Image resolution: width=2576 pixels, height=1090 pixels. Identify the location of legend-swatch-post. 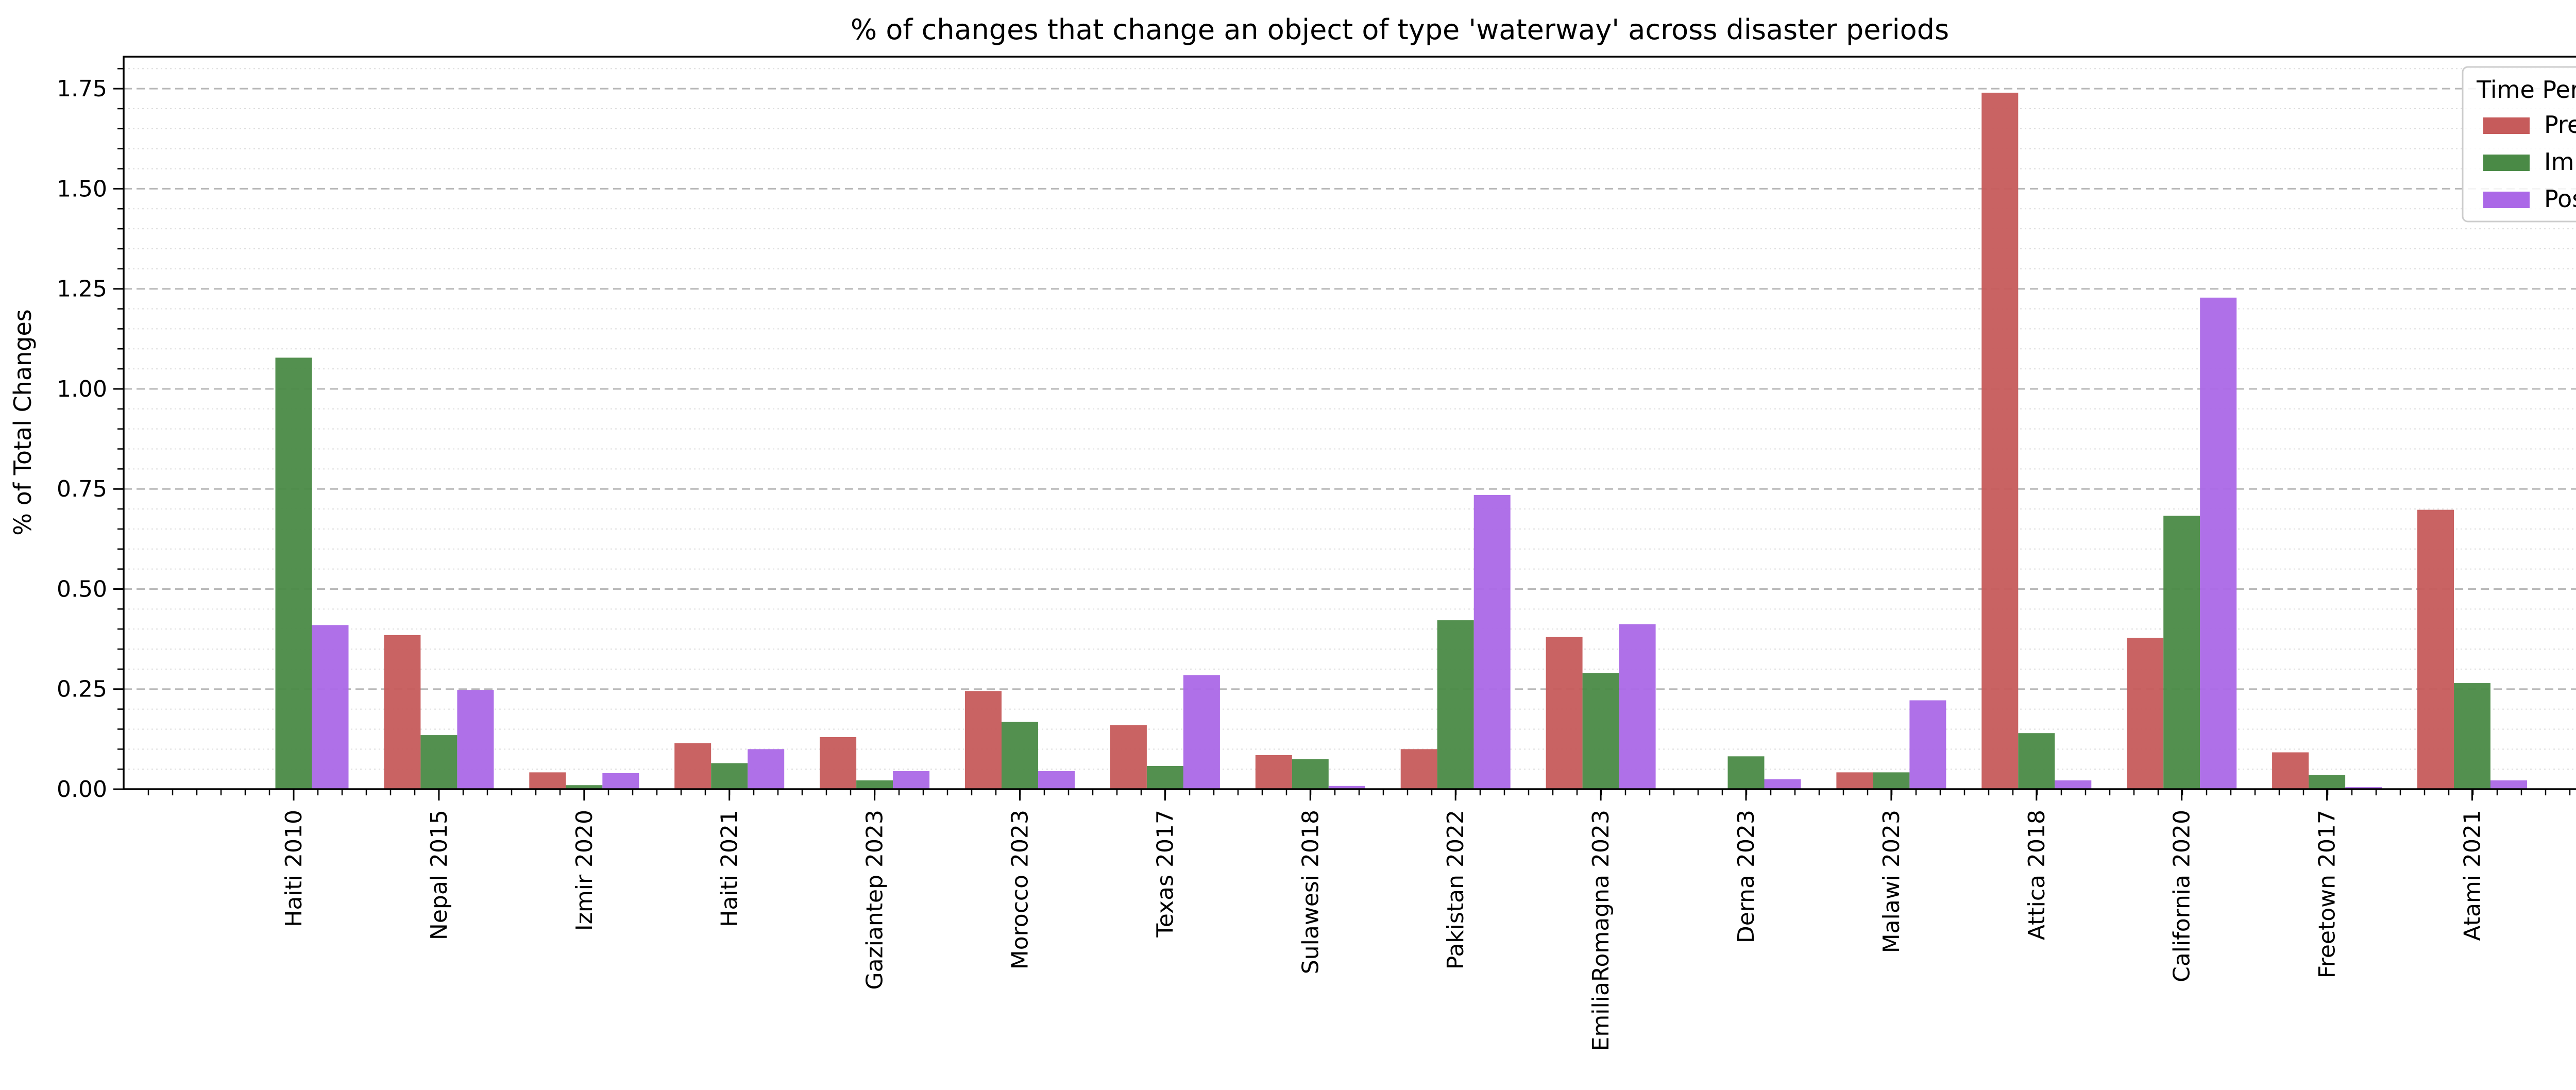
(2506, 200).